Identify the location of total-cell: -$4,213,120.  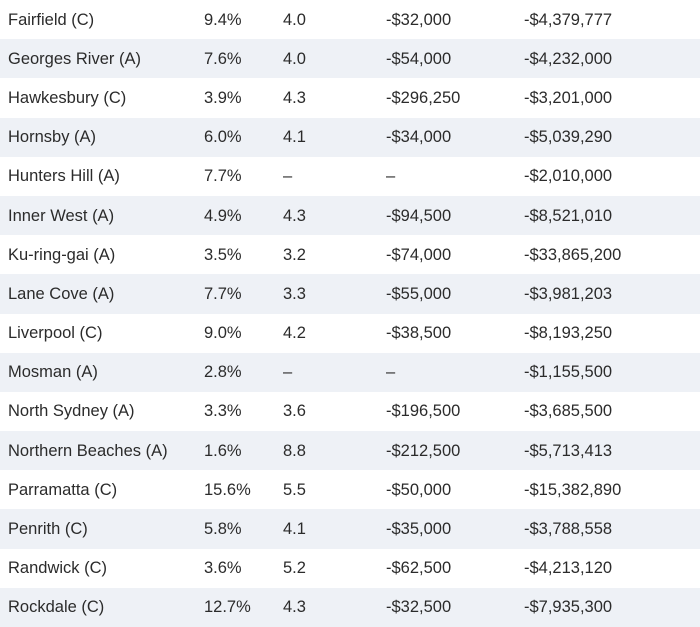
(568, 568).